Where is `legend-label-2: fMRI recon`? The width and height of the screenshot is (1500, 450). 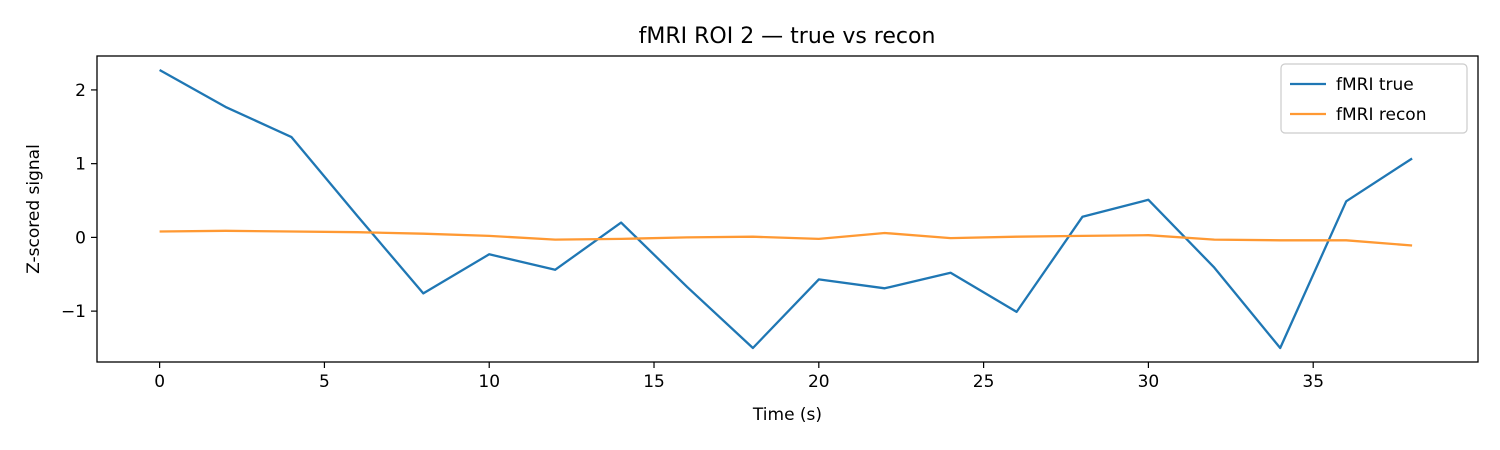 legend-label-2: fMRI recon is located at coordinates (1381, 115).